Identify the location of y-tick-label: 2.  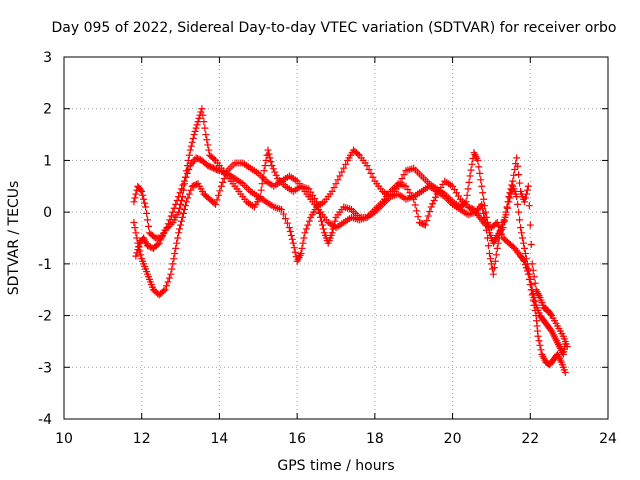
(47, 110).